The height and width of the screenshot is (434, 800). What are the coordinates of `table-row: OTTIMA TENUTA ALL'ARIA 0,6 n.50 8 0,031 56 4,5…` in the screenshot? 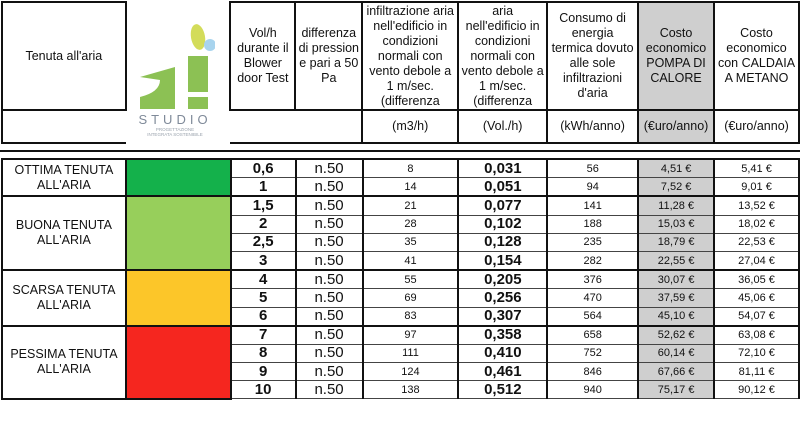 It's located at (400, 177).